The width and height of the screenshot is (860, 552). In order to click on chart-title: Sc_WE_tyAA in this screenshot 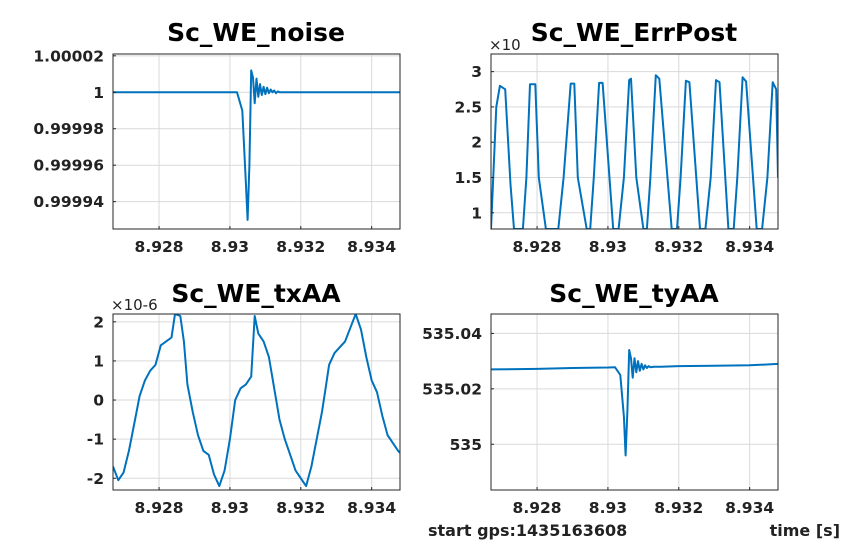, I will do `click(634, 293)`.